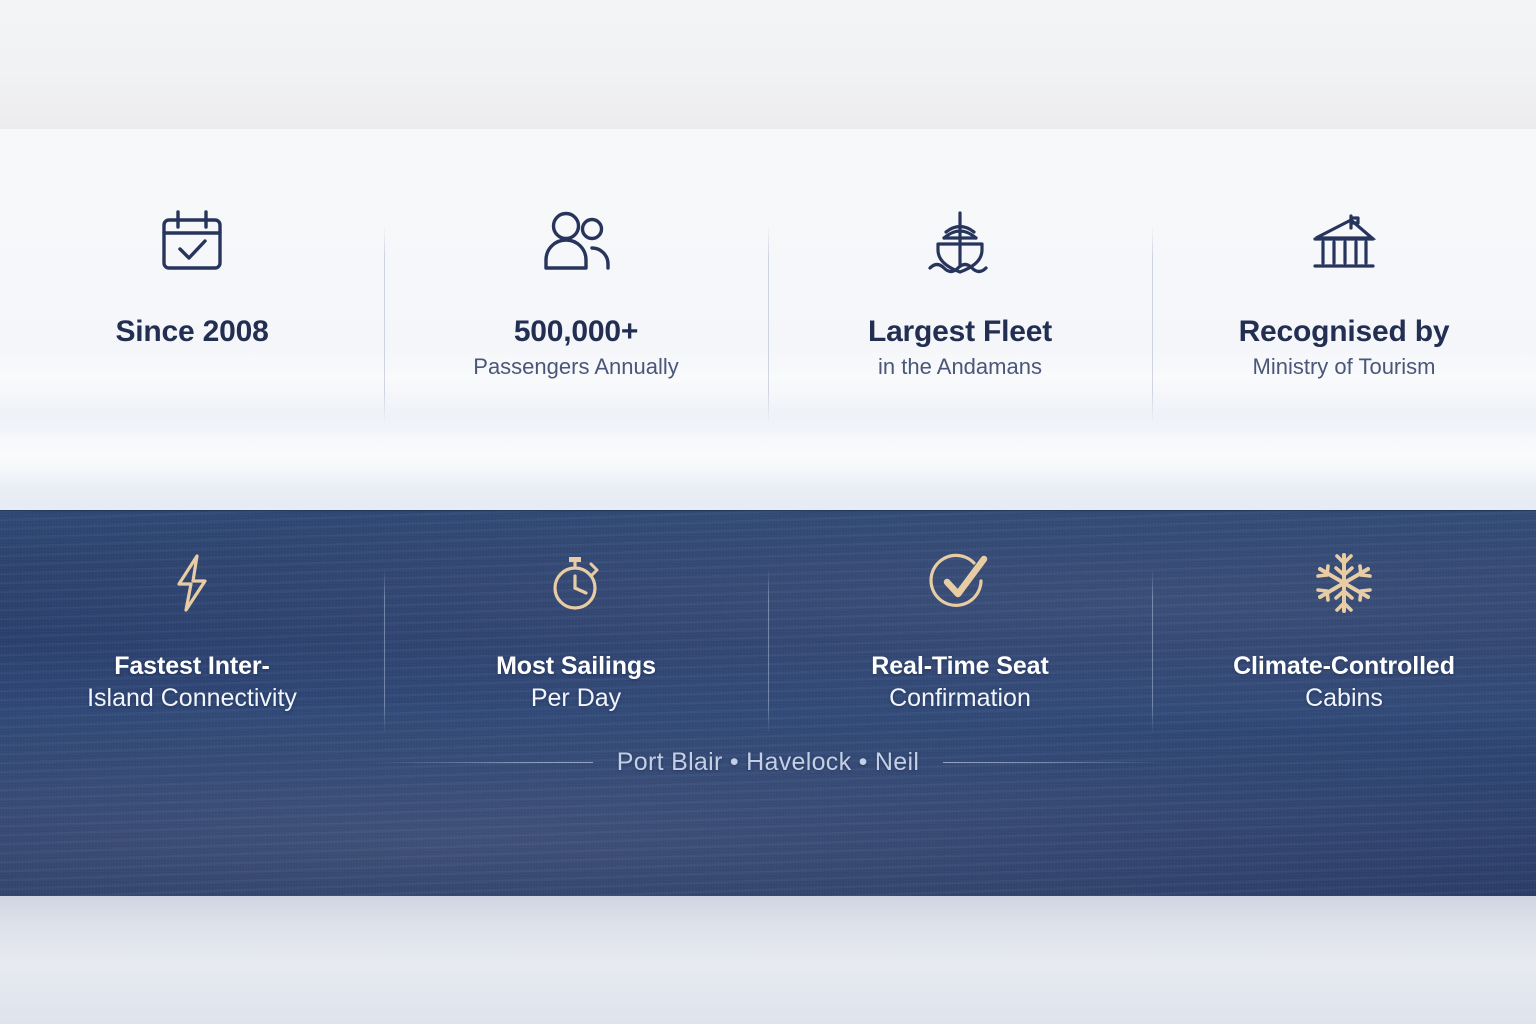 The width and height of the screenshot is (1536, 1024). I want to click on feature-sub-text: Confirmation, so click(960, 698).